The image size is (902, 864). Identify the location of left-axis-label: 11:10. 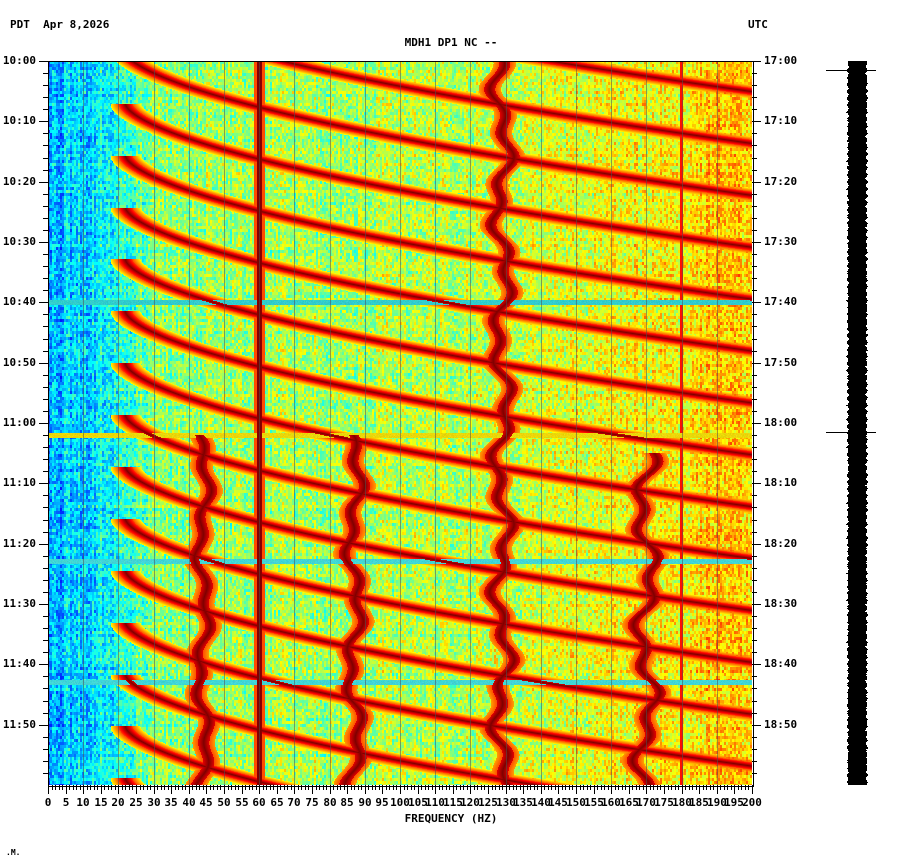
(19, 482).